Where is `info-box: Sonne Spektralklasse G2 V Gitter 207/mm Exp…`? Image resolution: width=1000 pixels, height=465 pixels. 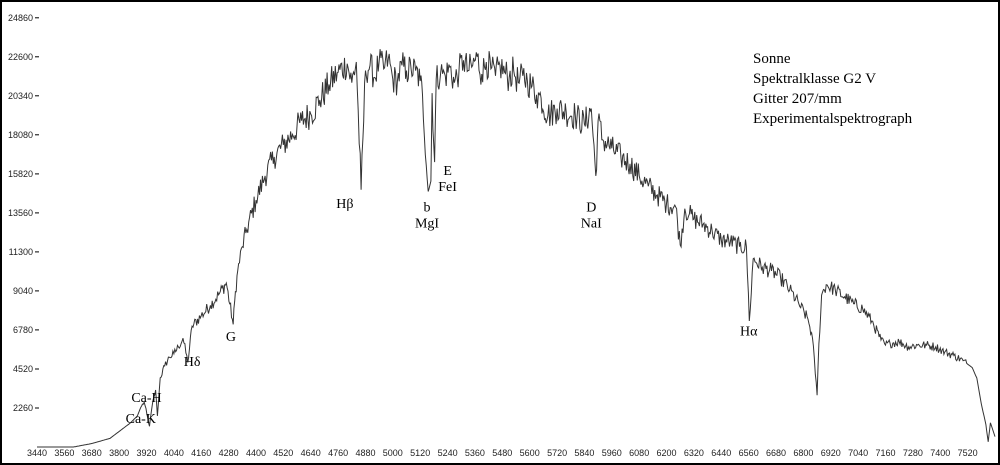 info-box: Sonne Spektralklasse G2 V Gitter 207/mm Exp… is located at coordinates (833, 89).